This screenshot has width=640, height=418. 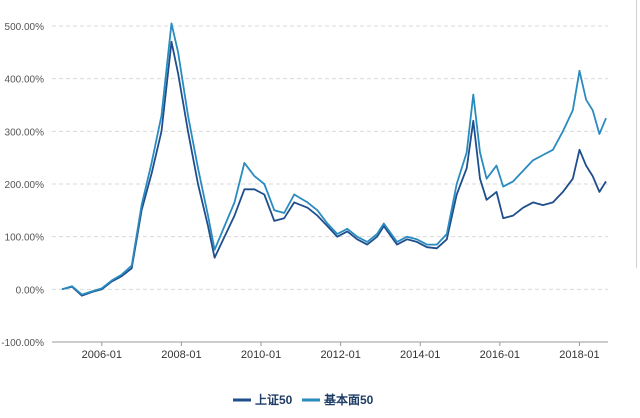 What do you see at coordinates (420, 355) in the screenshot?
I see `x-tick-label: 2014-01` at bounding box center [420, 355].